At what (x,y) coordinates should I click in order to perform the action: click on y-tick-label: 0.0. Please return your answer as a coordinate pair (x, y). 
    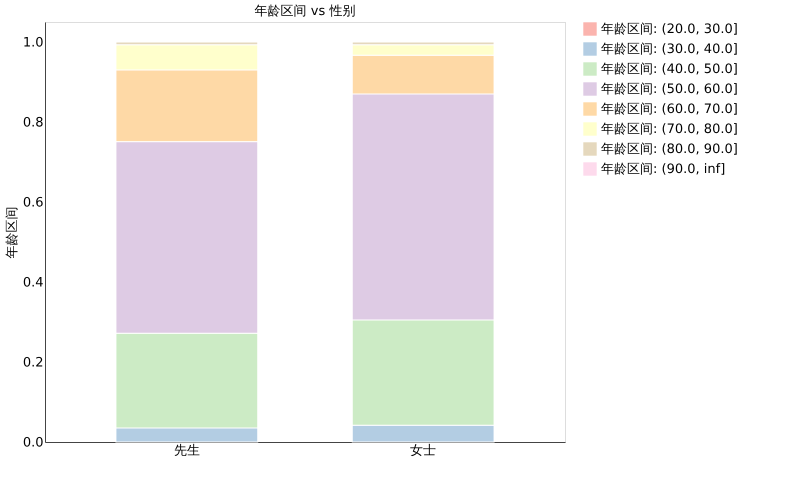
    Looking at the image, I should click on (33, 443).